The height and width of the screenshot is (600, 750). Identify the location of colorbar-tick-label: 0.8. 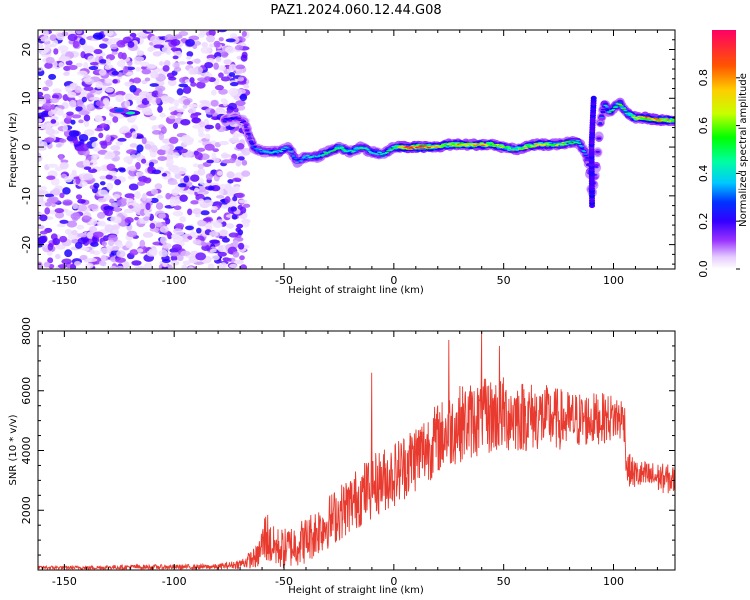
(703, 78).